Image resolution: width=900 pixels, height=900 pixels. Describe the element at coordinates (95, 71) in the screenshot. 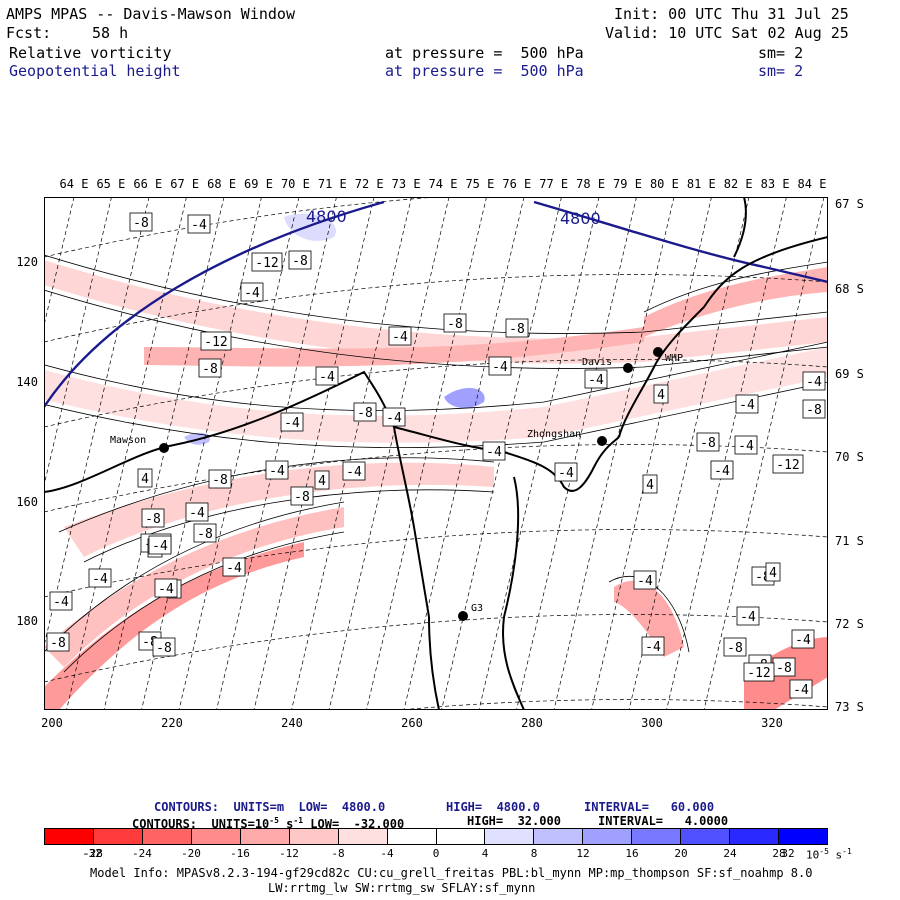

I see `field2-name: Geopotential height` at that location.